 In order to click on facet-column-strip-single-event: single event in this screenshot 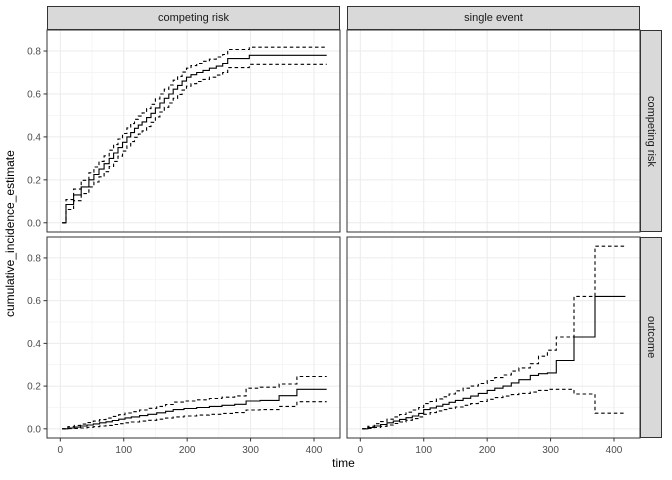, I will do `click(493, 18)`.